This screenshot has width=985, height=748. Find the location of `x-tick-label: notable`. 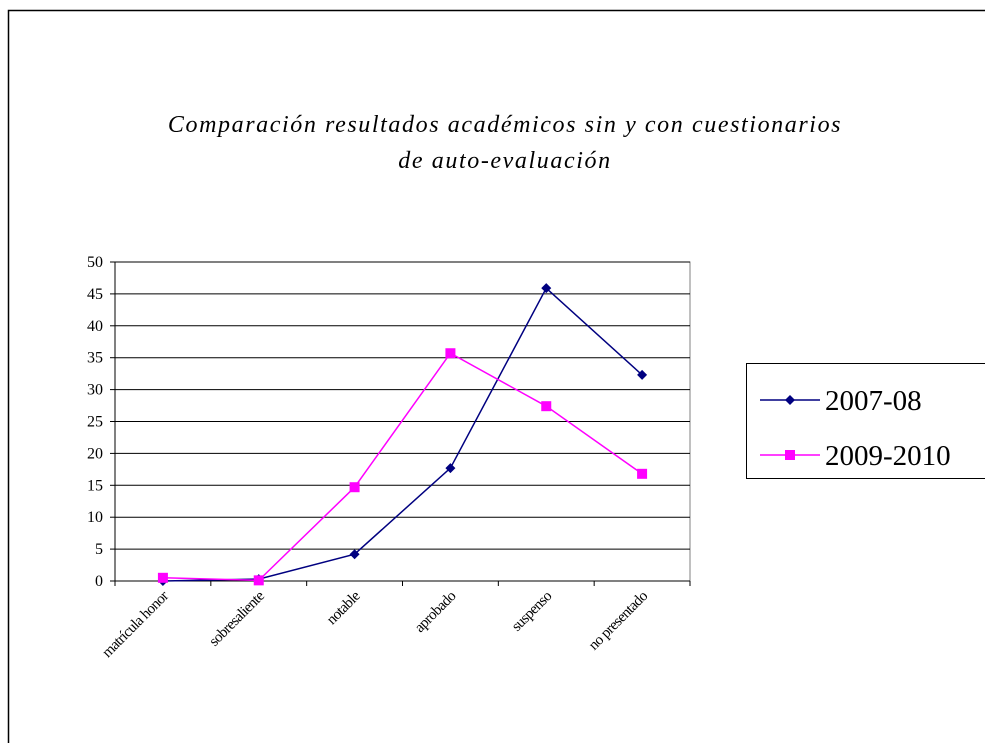

x-tick-label: notable is located at coordinates (344, 608).